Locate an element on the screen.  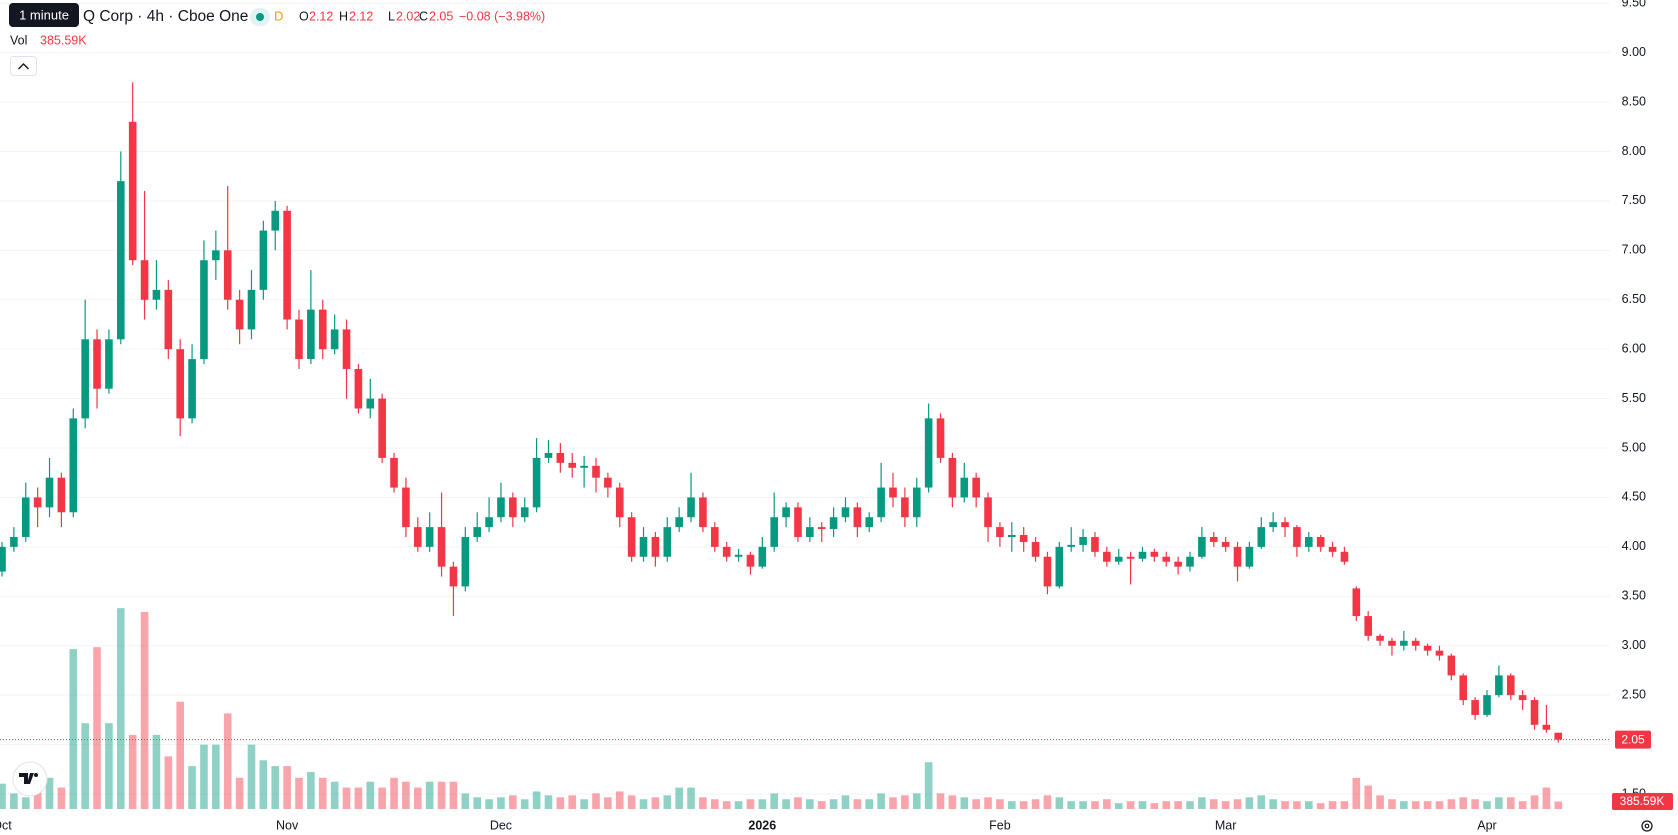
badge: D is located at coordinates (278, 15).